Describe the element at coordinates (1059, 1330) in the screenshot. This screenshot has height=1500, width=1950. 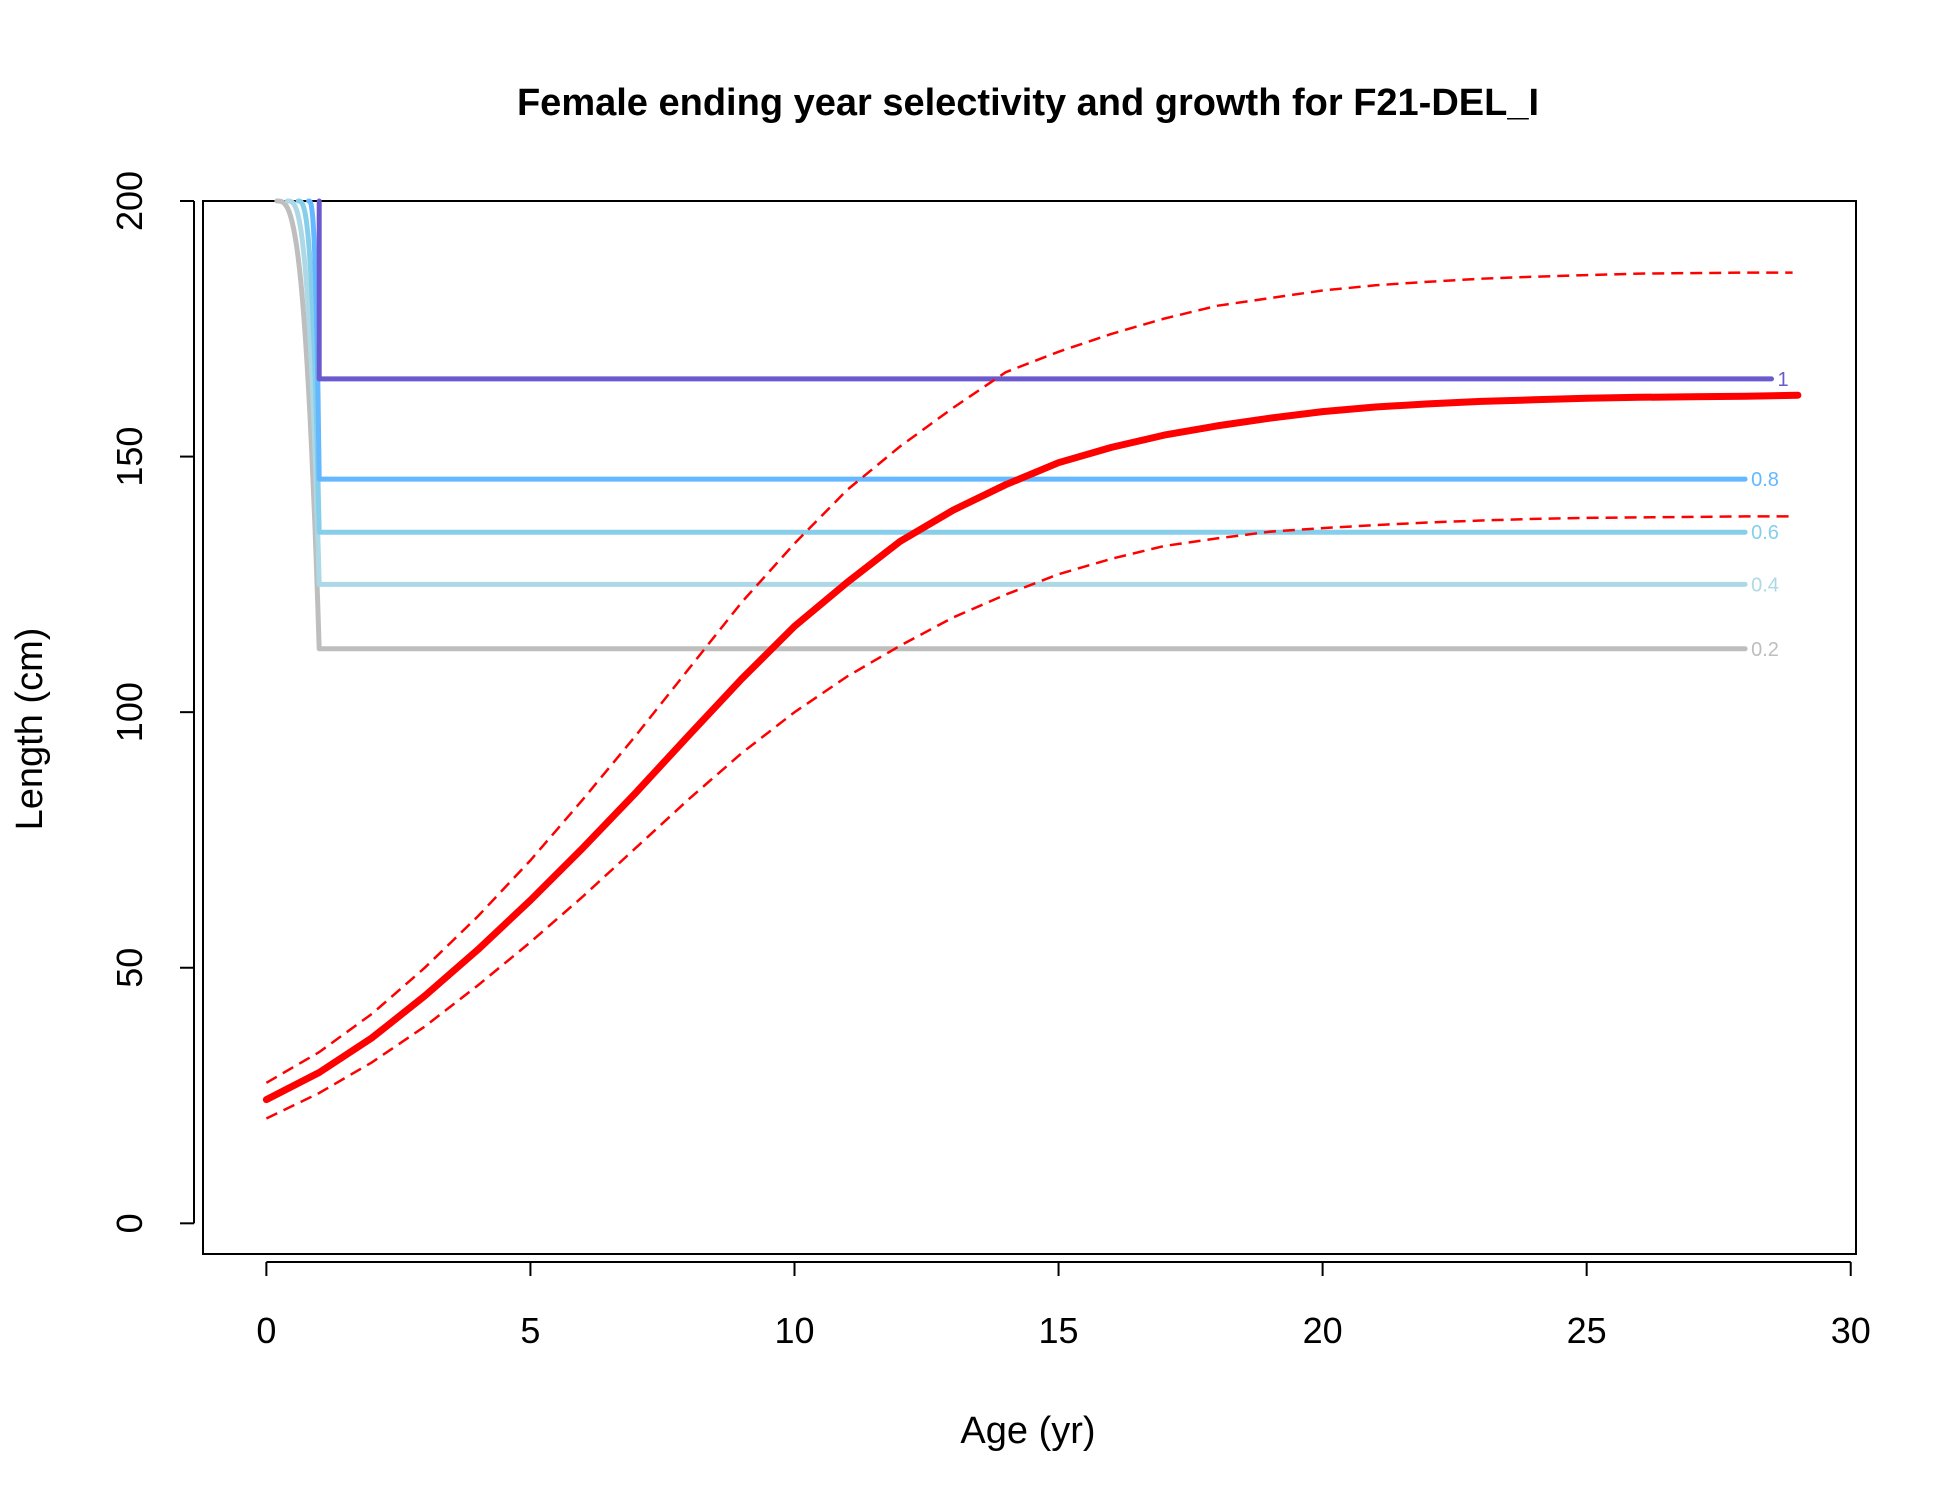
I see `x-tick-label: 15` at that location.